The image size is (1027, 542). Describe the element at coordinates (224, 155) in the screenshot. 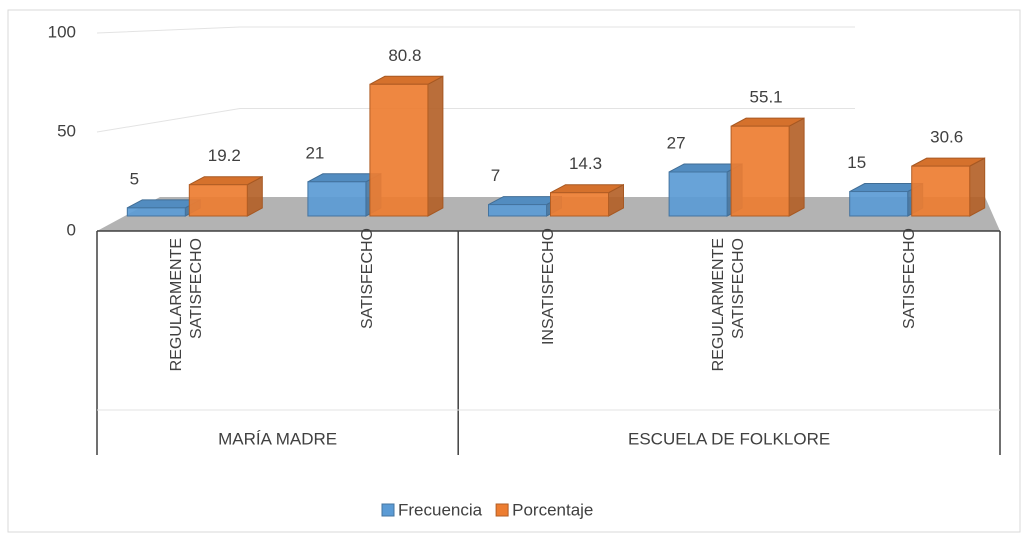

I see `data-label: 19.2` at that location.